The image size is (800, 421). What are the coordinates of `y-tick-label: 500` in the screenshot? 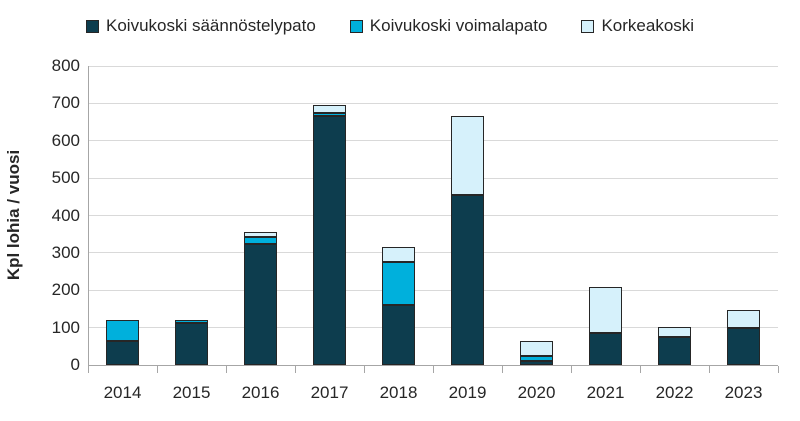 It's located at (65, 178).